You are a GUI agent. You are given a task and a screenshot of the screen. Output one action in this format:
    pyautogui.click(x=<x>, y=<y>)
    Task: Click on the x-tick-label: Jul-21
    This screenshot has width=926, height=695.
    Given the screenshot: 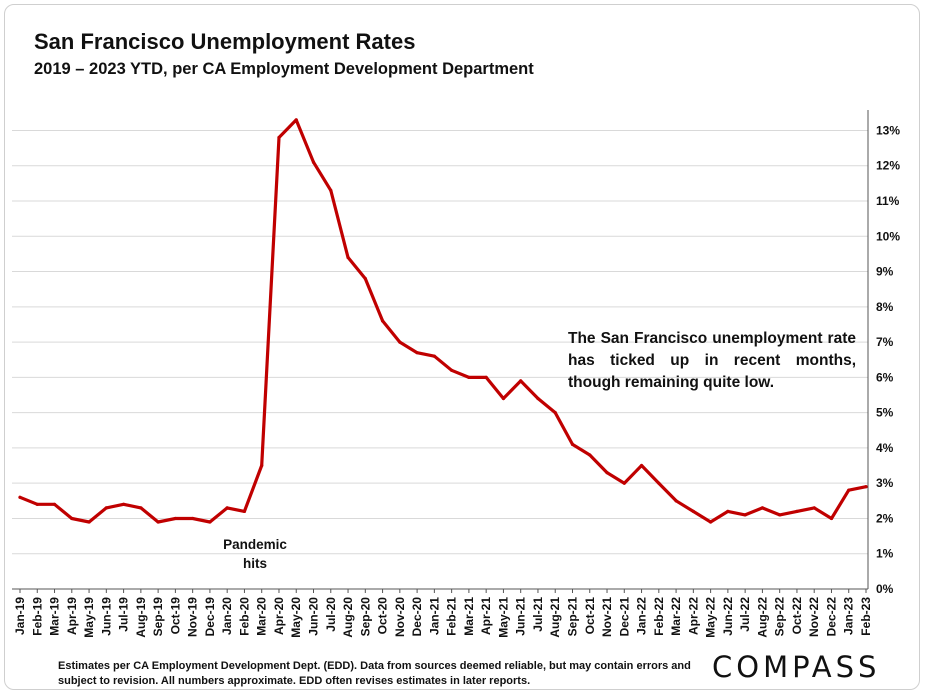 What is the action you would take?
    pyautogui.click(x=538, y=614)
    